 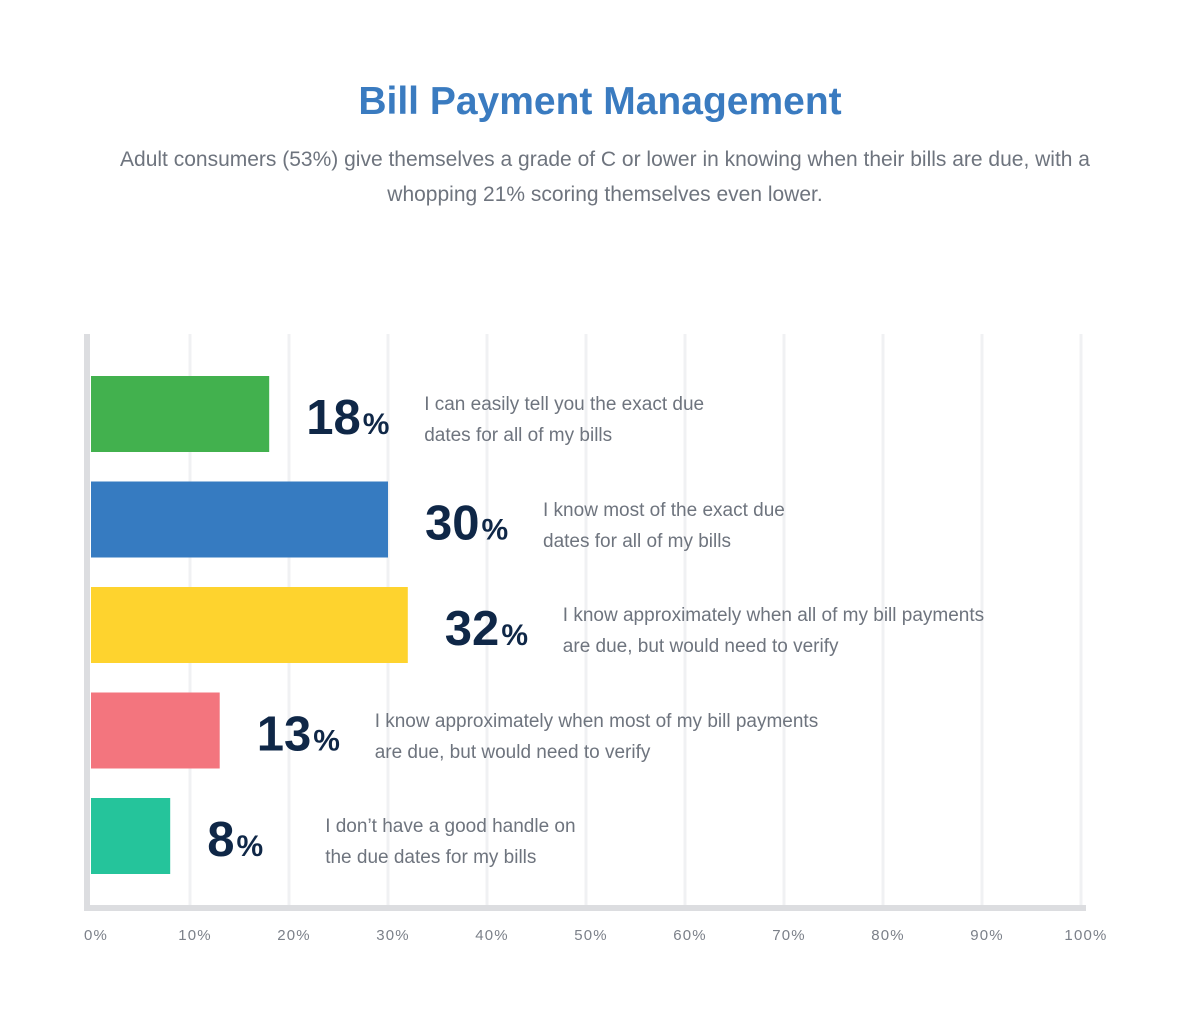 What do you see at coordinates (96, 935) in the screenshot?
I see `x-tick-label: 0%` at bounding box center [96, 935].